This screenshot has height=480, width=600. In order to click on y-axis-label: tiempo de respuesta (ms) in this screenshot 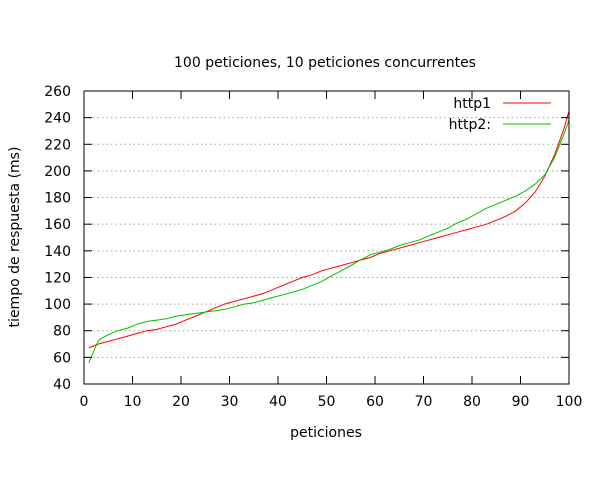, I will do `click(15, 237)`.